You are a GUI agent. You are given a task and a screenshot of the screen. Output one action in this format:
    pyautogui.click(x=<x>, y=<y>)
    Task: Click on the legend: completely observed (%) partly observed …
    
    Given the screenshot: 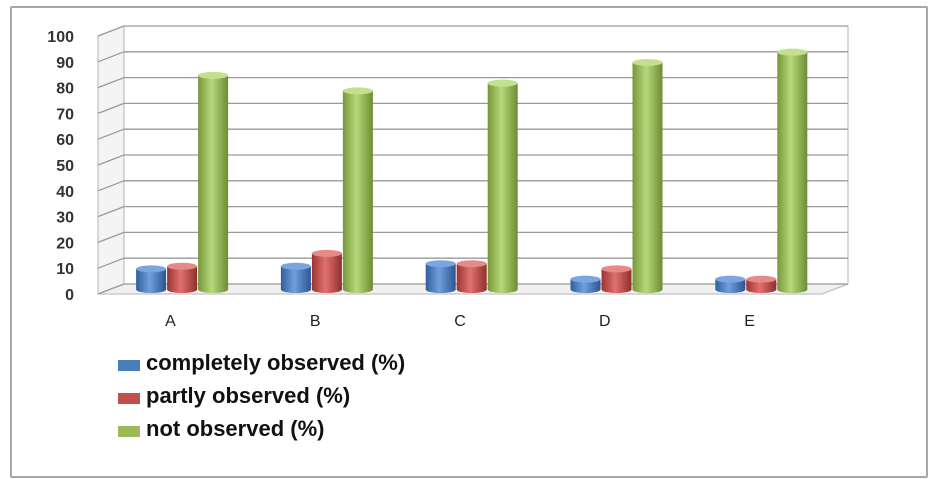 What is the action you would take?
    pyautogui.click(x=261, y=395)
    